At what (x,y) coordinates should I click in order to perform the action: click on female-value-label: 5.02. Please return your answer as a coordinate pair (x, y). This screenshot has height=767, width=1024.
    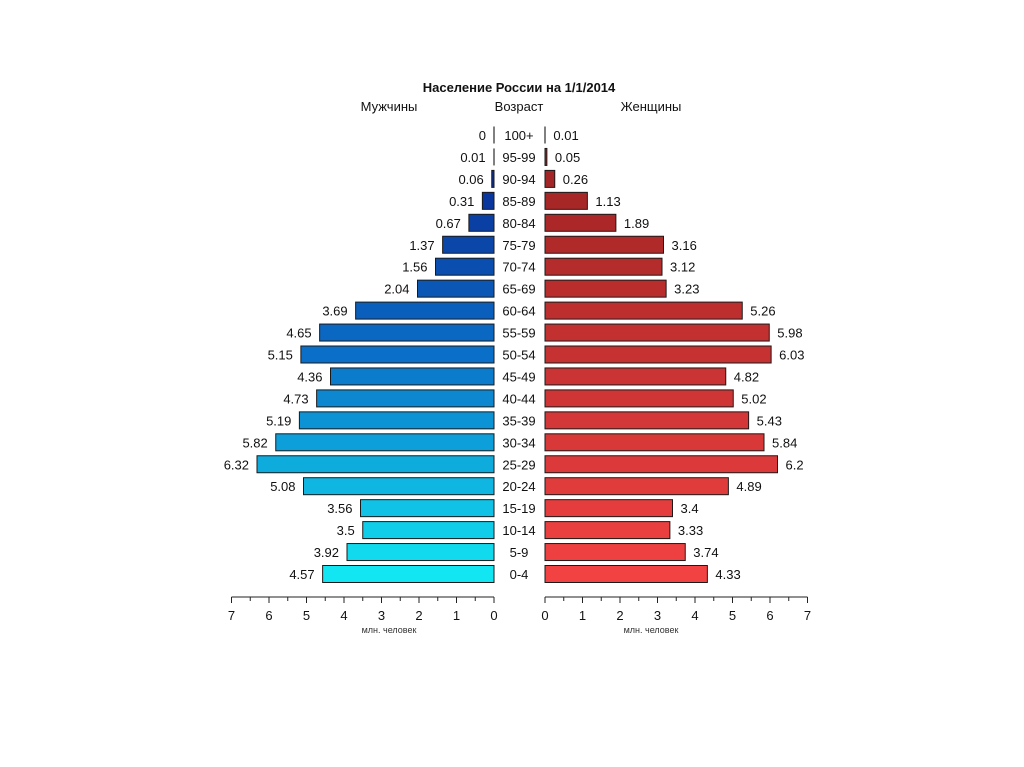
    Looking at the image, I should click on (753, 398).